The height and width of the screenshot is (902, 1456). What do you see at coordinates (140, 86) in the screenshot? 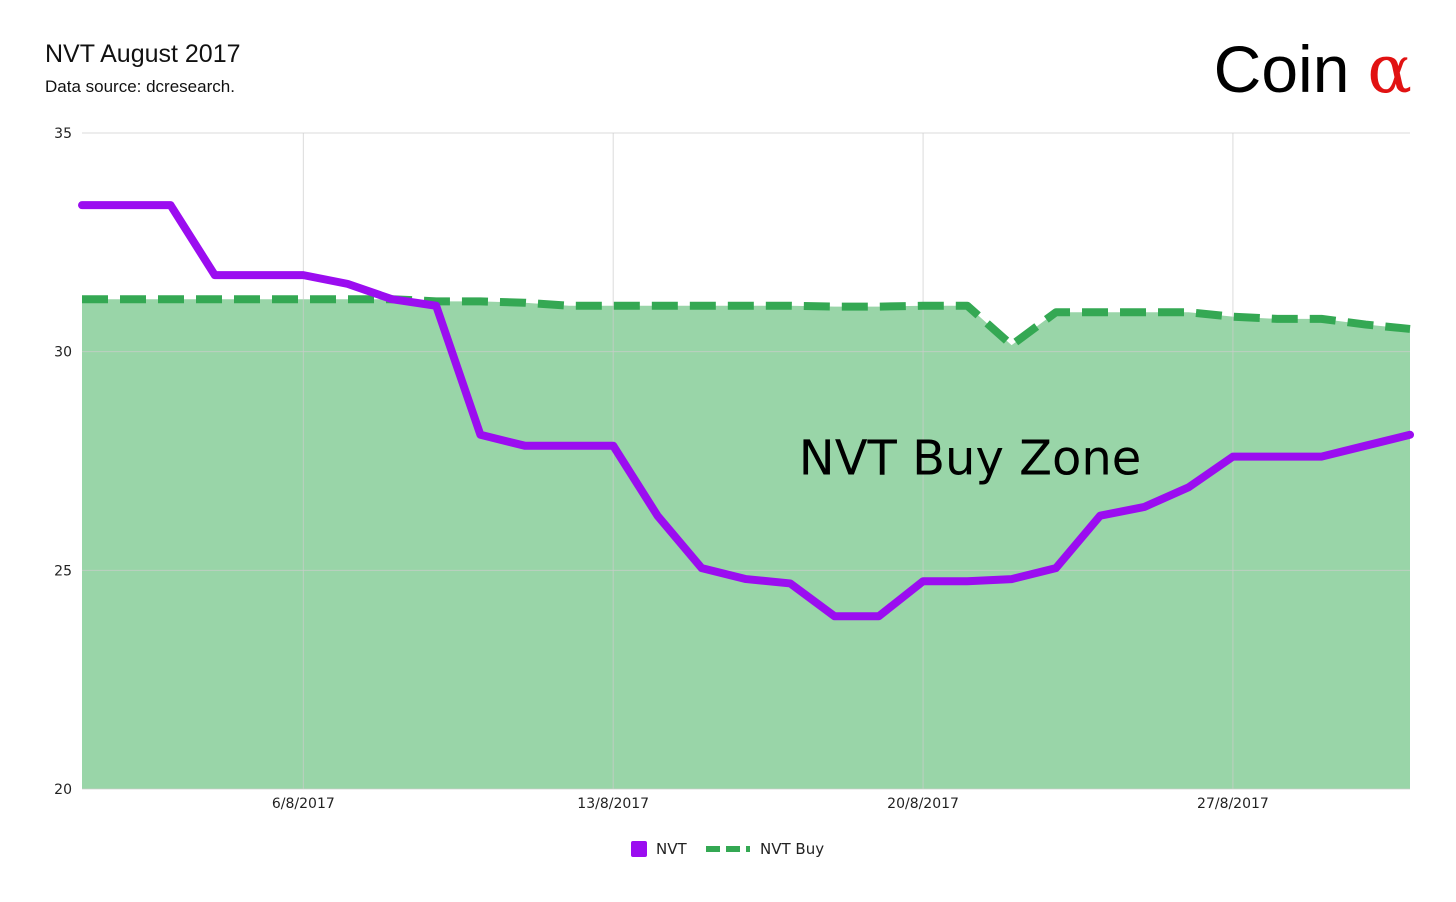
I see `chart-subtitle: Data source: dcresearch.` at bounding box center [140, 86].